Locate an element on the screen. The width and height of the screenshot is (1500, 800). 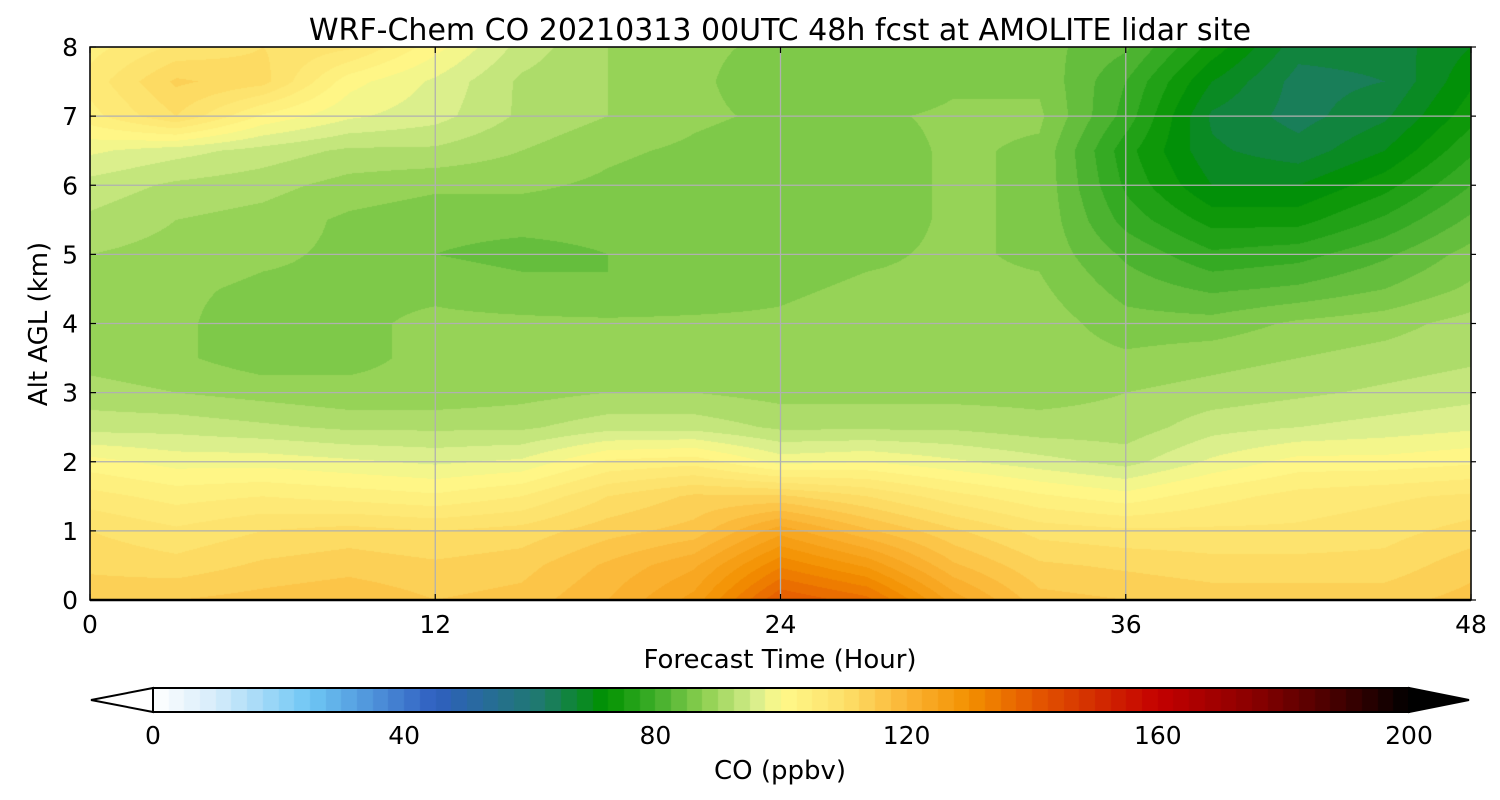
colorbar-tick-label: 160 is located at coordinates (1158, 735).